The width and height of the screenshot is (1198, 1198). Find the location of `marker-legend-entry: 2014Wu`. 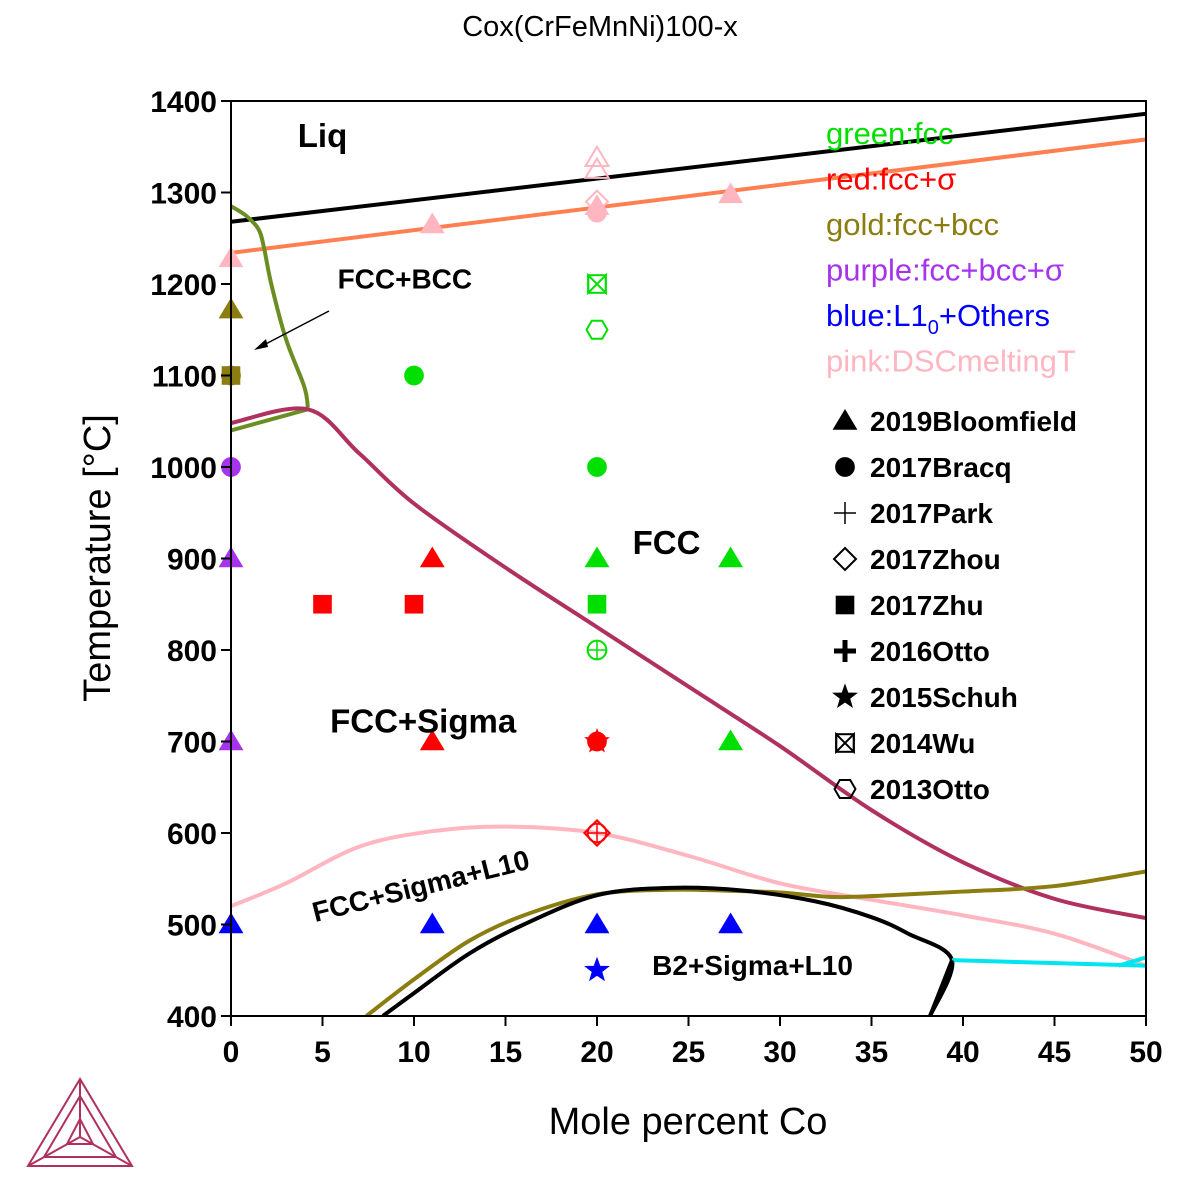

marker-legend-entry: 2014Wu is located at coordinates (905, 743).